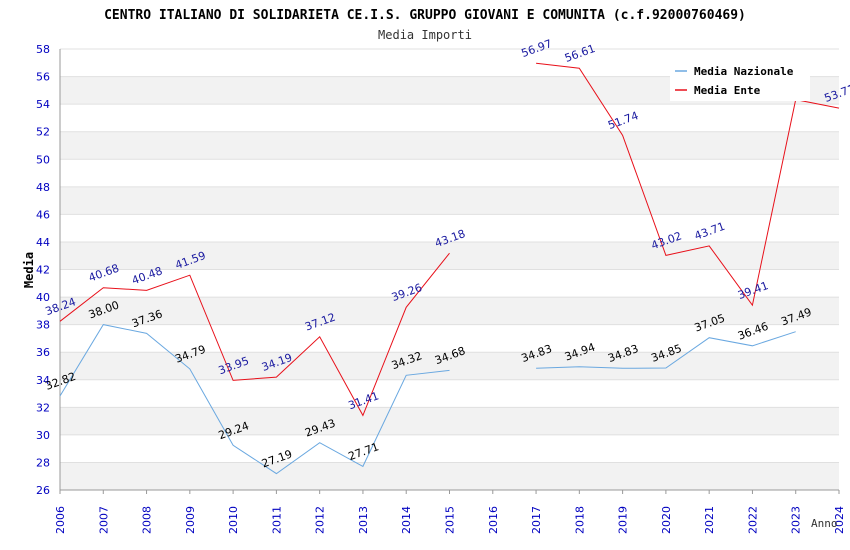  Describe the element at coordinates (43, 187) in the screenshot. I see `y-tick-label: 48` at that location.